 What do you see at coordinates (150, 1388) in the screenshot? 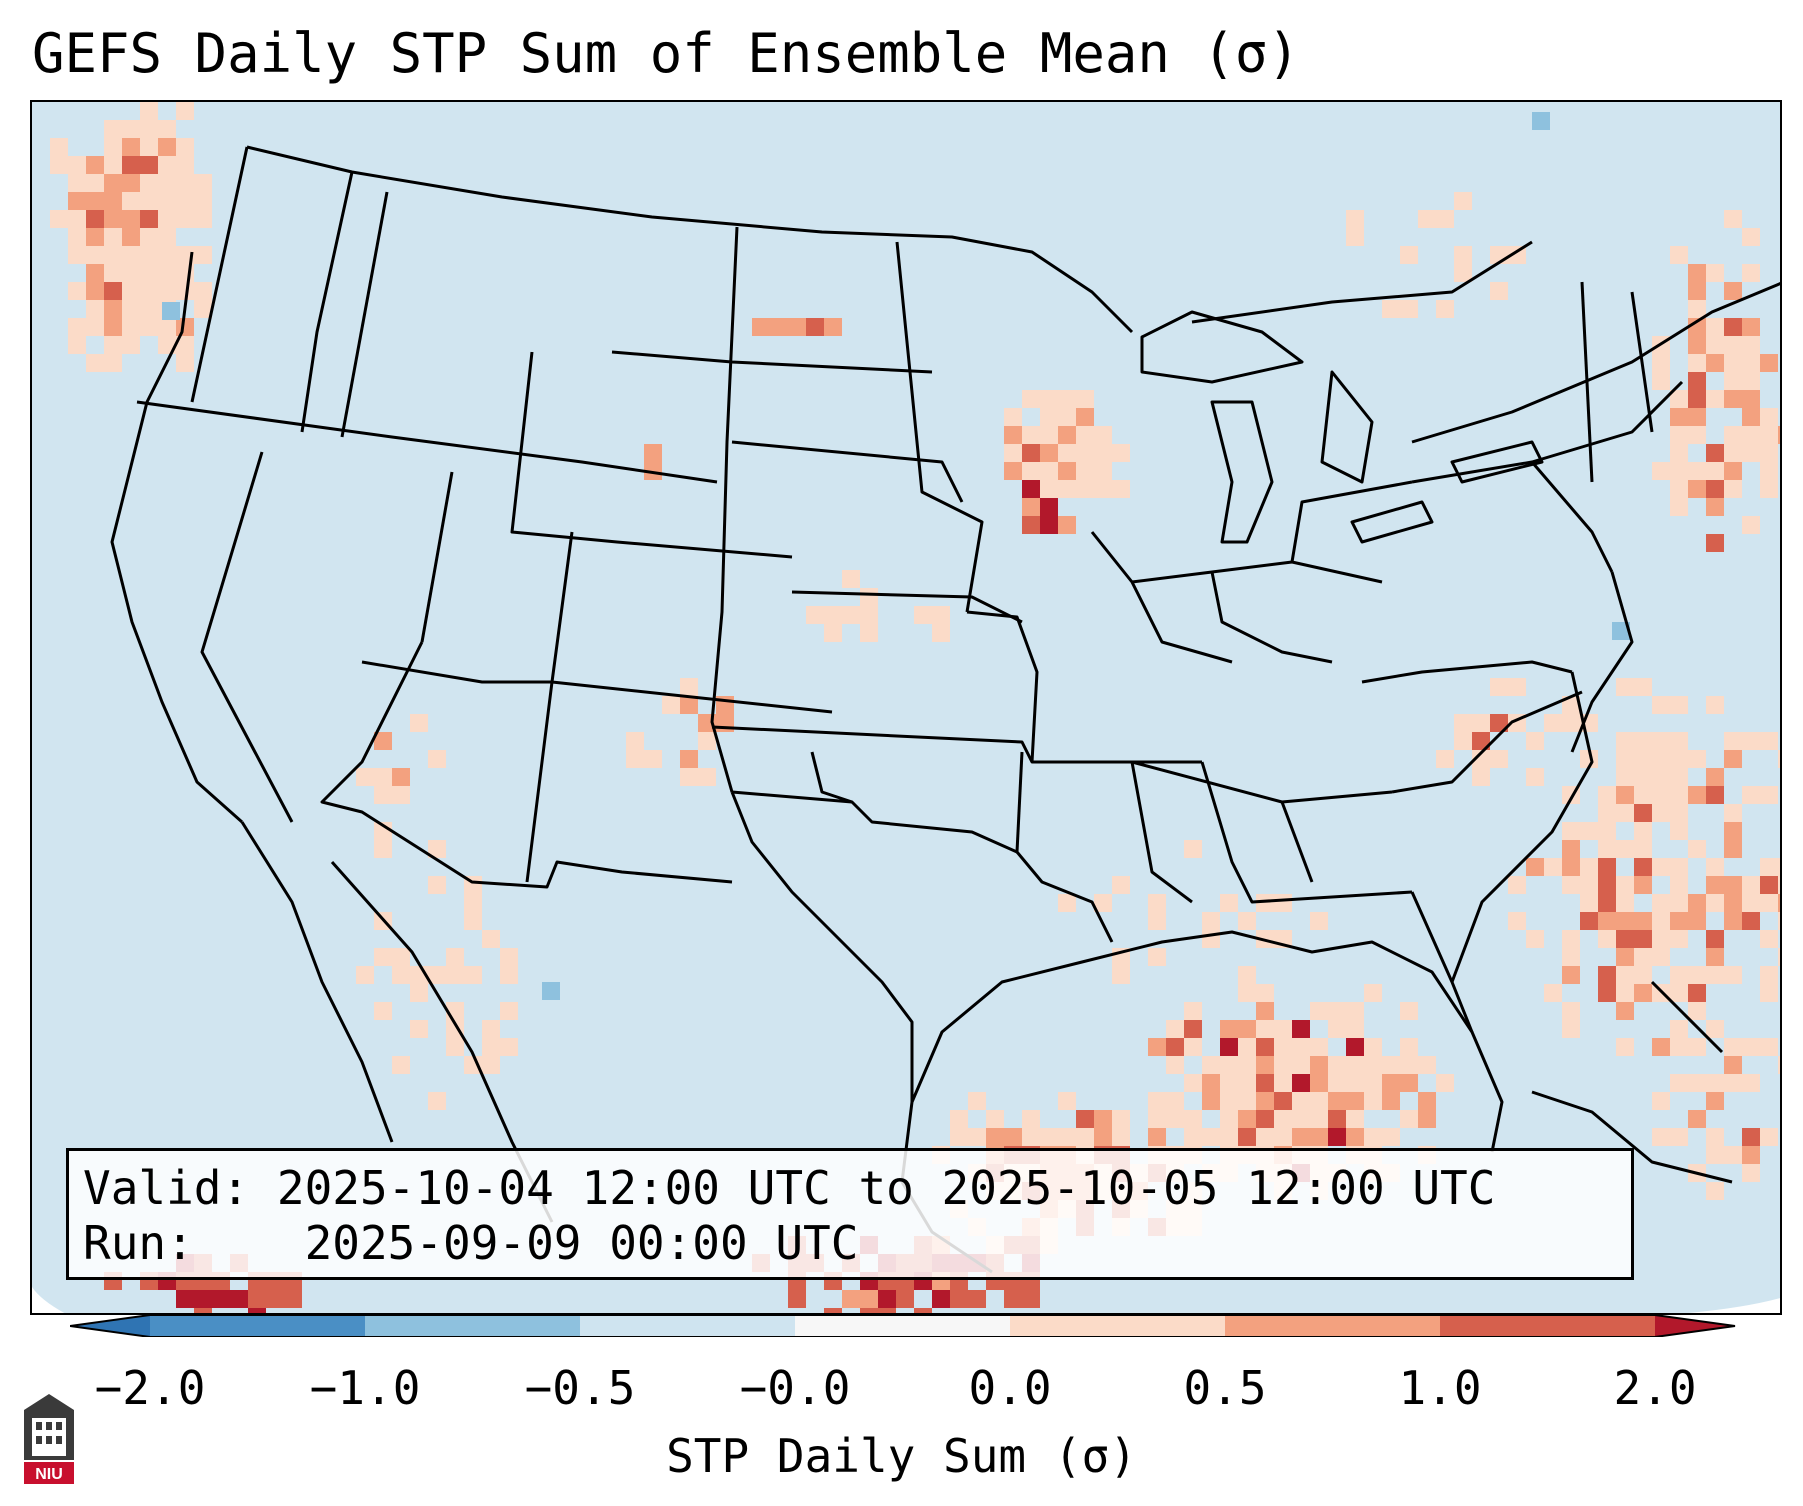
I see `colorbar-tick-label: −2.0` at bounding box center [150, 1388].